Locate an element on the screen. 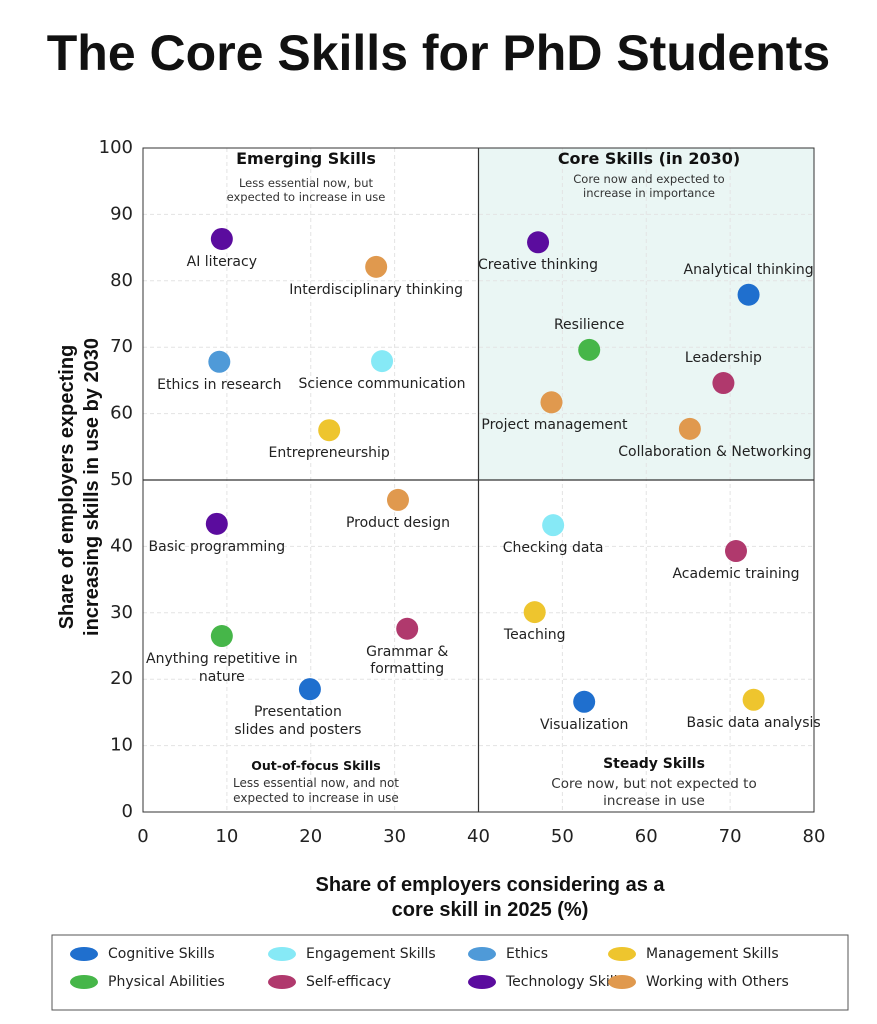 This screenshot has width=877, height=1024. quadrant-title: Emerging Skills is located at coordinates (306, 158).